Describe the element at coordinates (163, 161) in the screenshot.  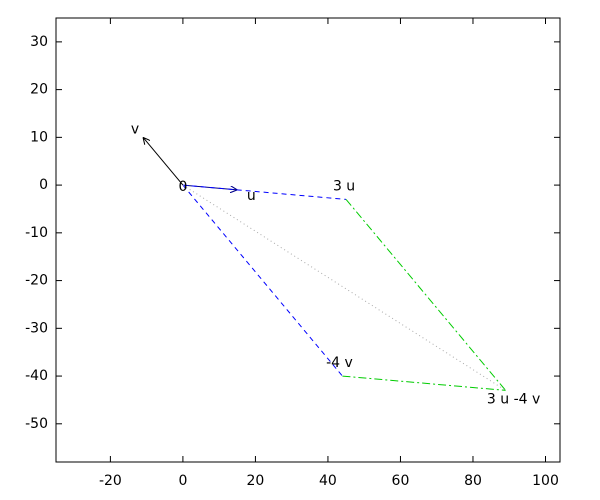
I see `vector-arrow` at that location.